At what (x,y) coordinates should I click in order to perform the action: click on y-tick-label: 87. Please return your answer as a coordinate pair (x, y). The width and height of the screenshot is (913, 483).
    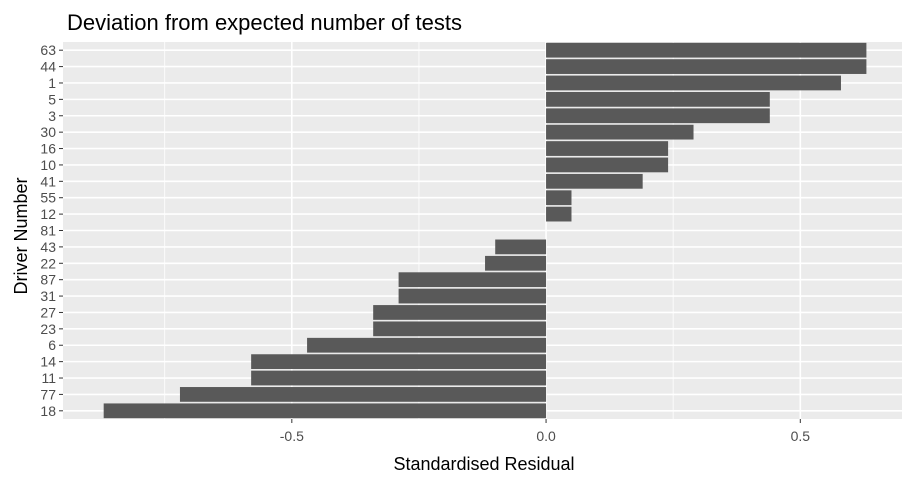
    Looking at the image, I should click on (48, 280).